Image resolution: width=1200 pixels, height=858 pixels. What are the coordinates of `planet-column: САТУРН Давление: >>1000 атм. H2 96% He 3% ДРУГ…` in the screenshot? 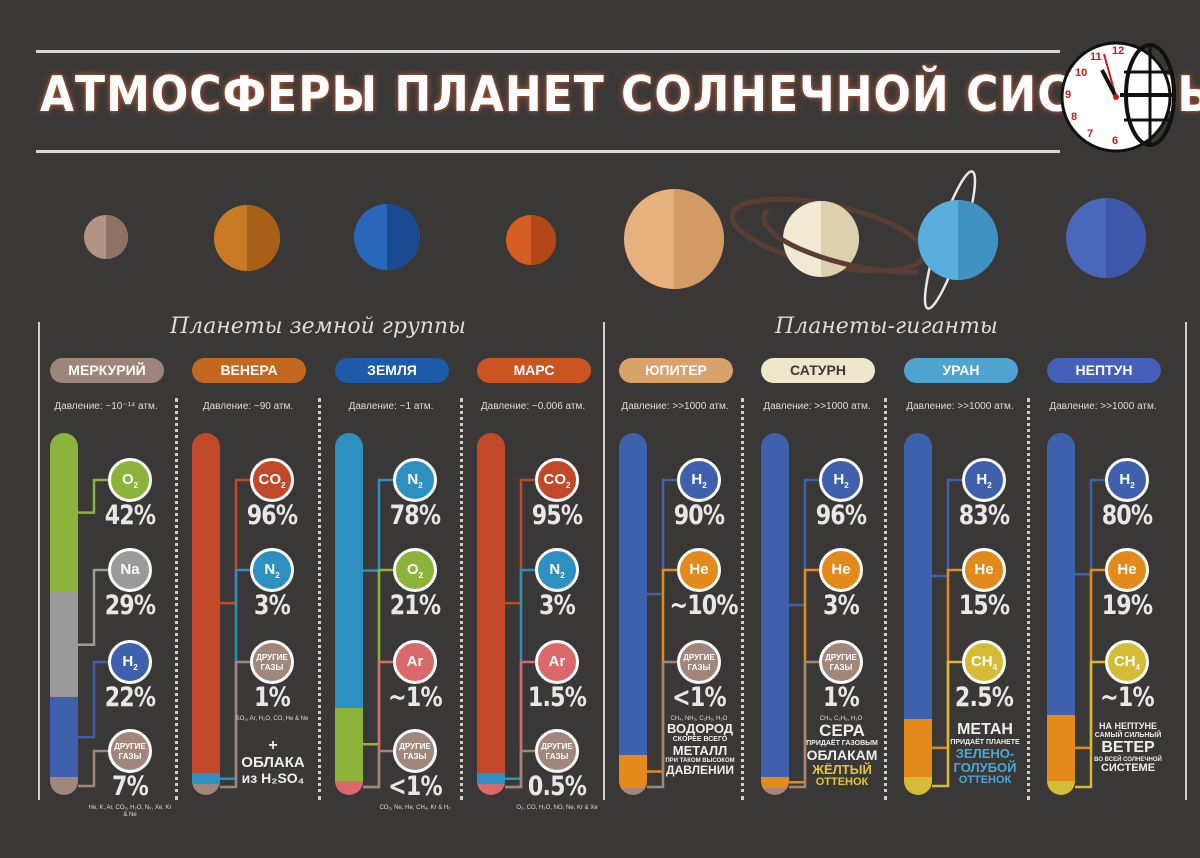 It's located at (829, 429).